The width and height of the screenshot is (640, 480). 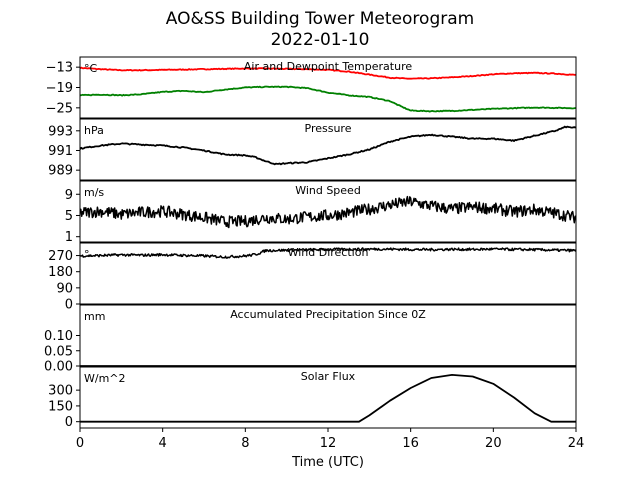 What do you see at coordinates (94, 316) in the screenshot?
I see `panel-unit-precip: mm` at bounding box center [94, 316].